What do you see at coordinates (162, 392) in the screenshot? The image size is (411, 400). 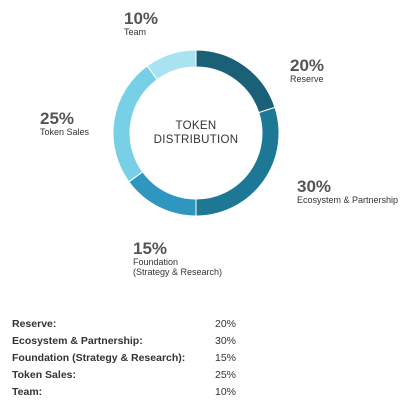 I see `table-row: Team: 10%` at bounding box center [162, 392].